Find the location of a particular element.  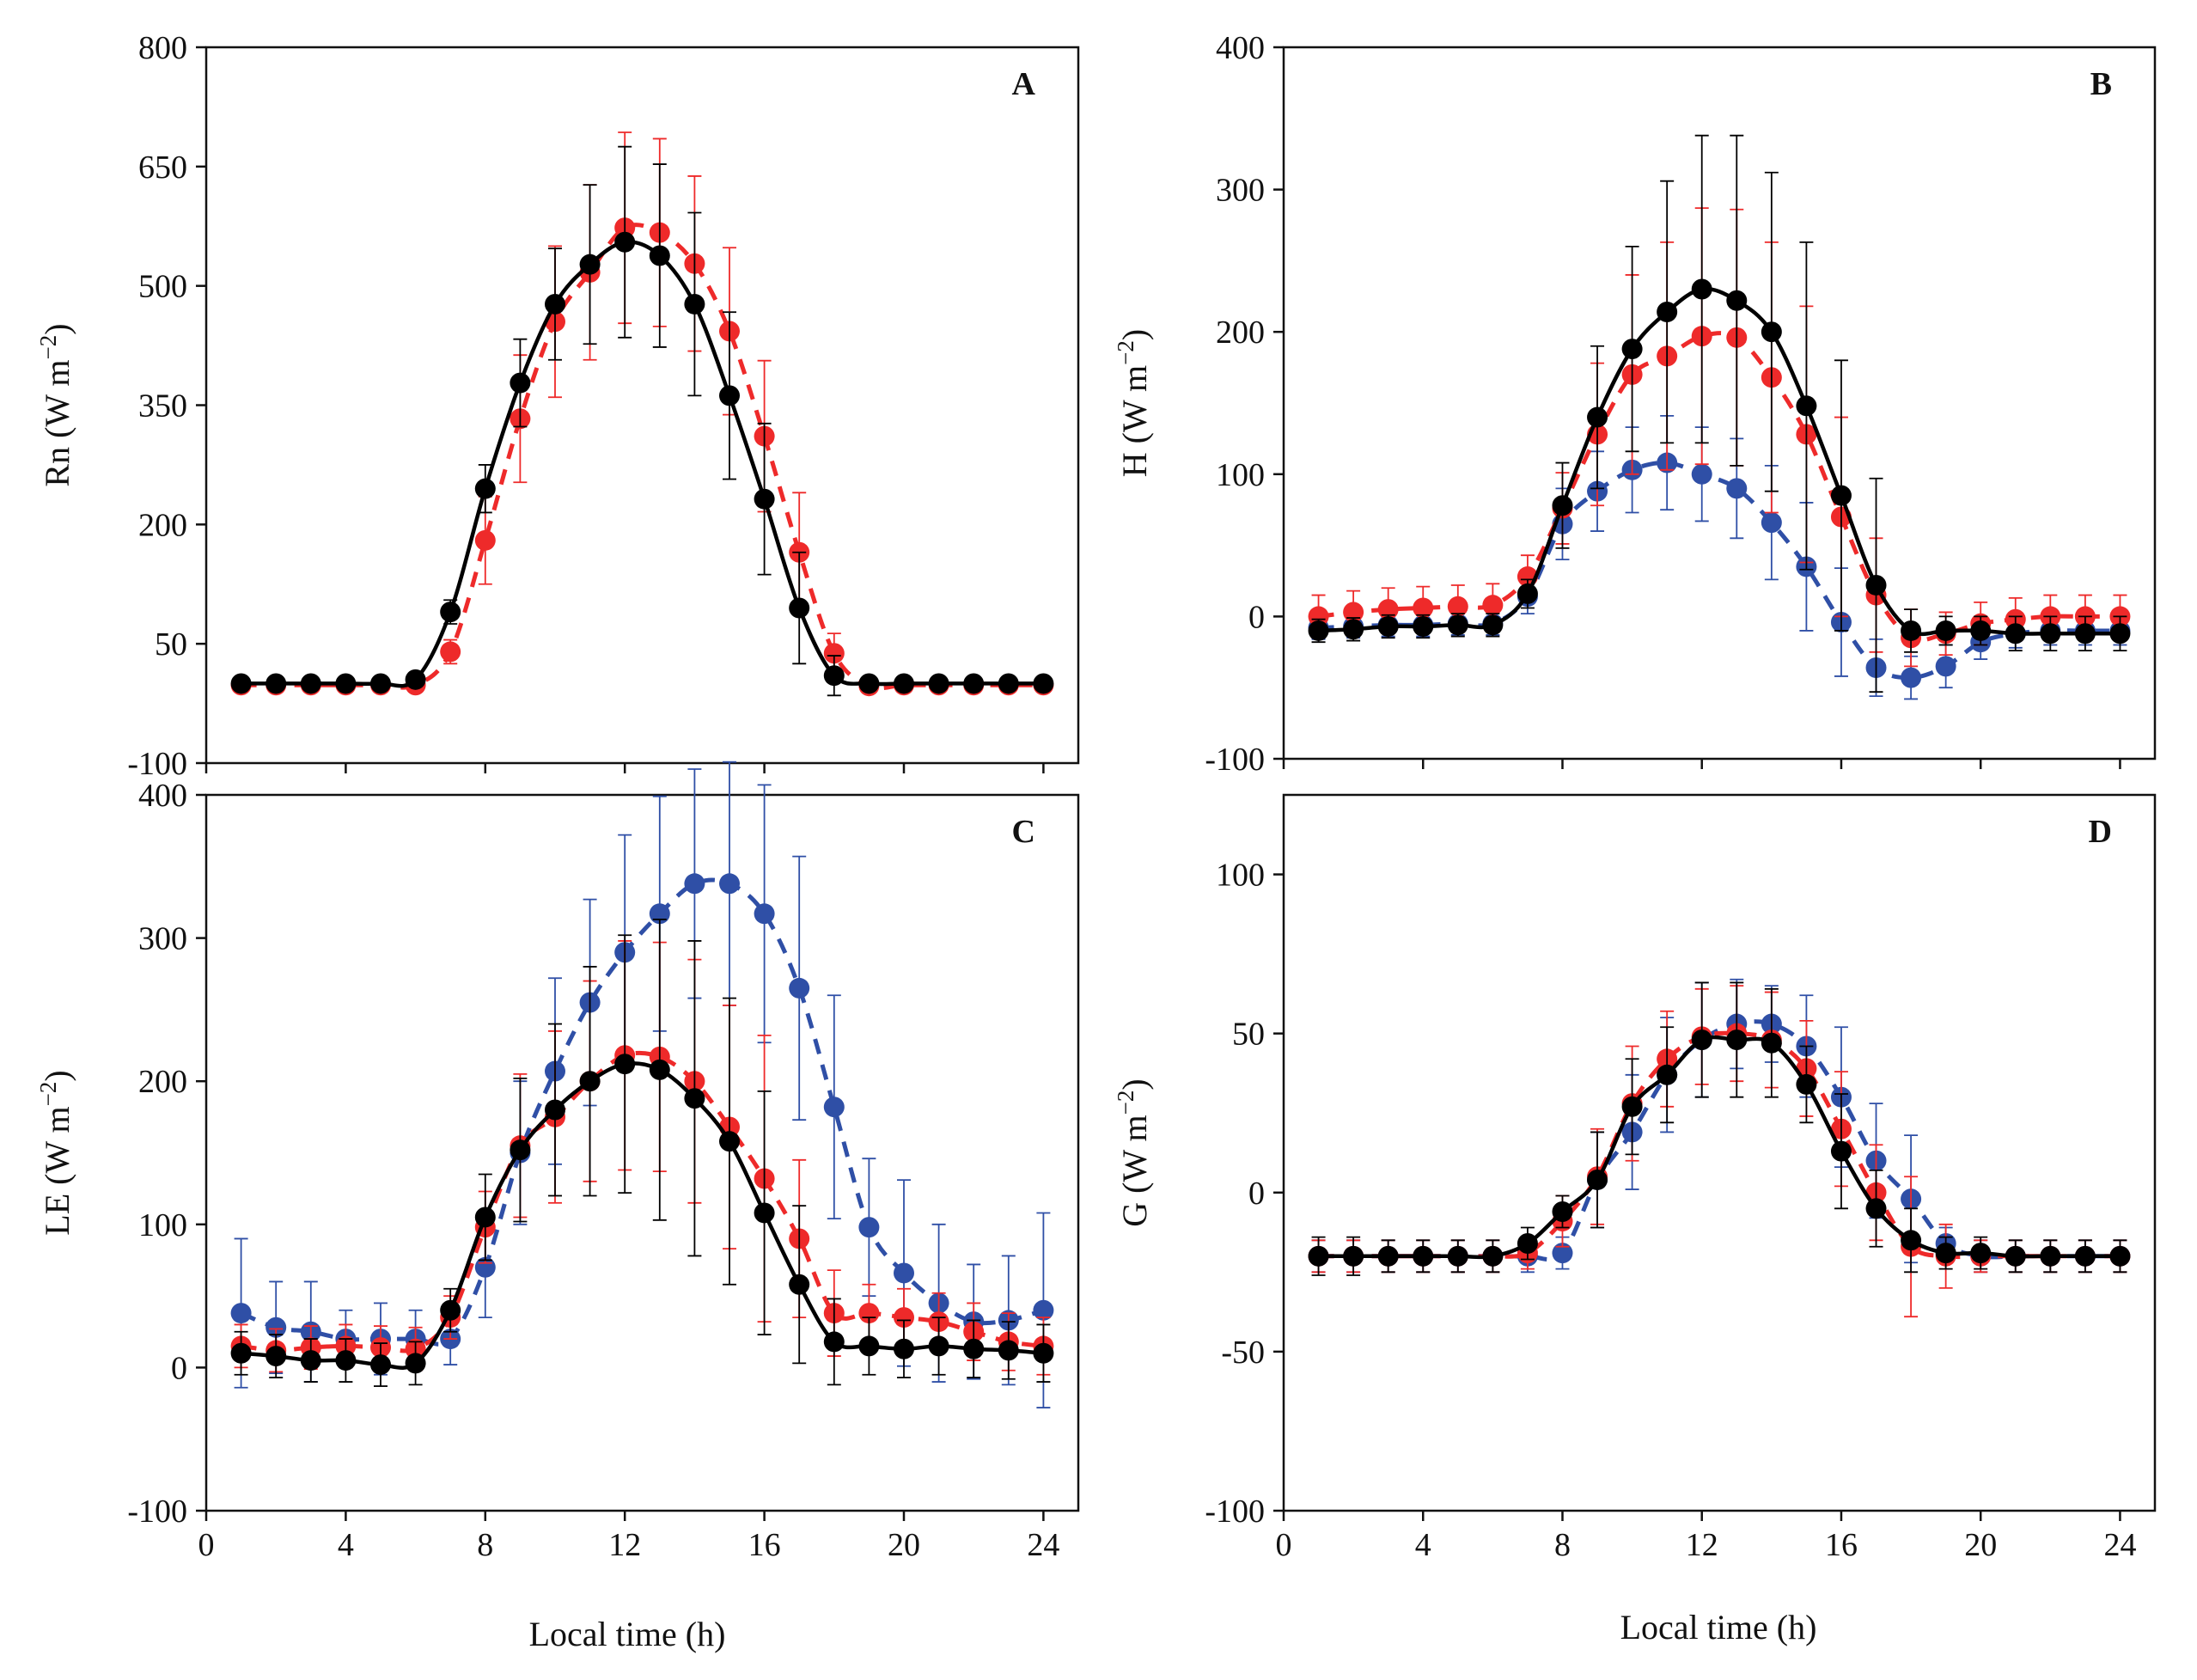

x-tick-label: 20 is located at coordinates (904, 1545).